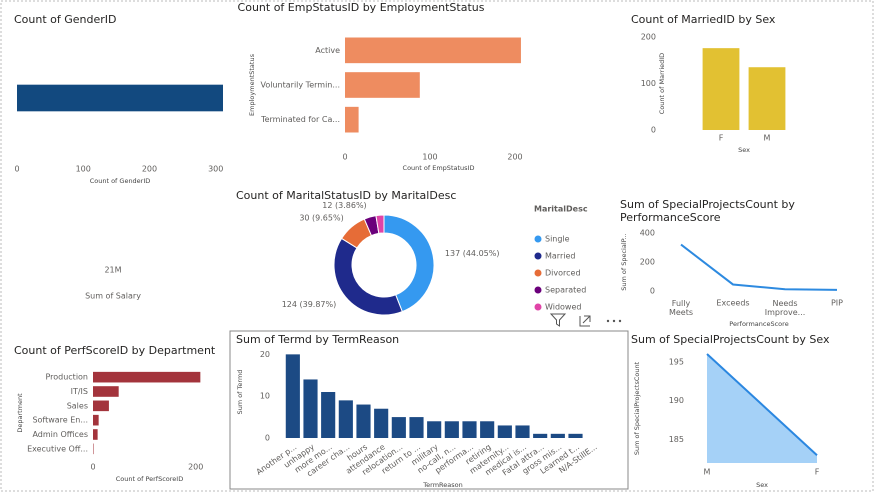 Image resolution: width=880 pixels, height=492 pixels. Describe the element at coordinates (561, 209) in the screenshot. I see `legend-title: MaritalDesc` at that location.